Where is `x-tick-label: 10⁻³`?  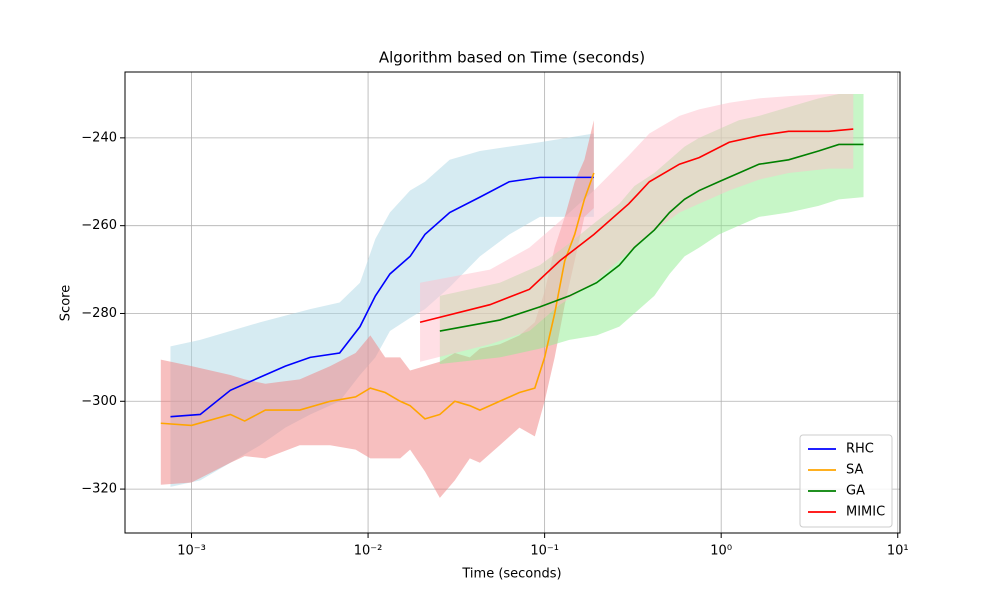
x-tick-label: 10⁻³ is located at coordinates (191, 551).